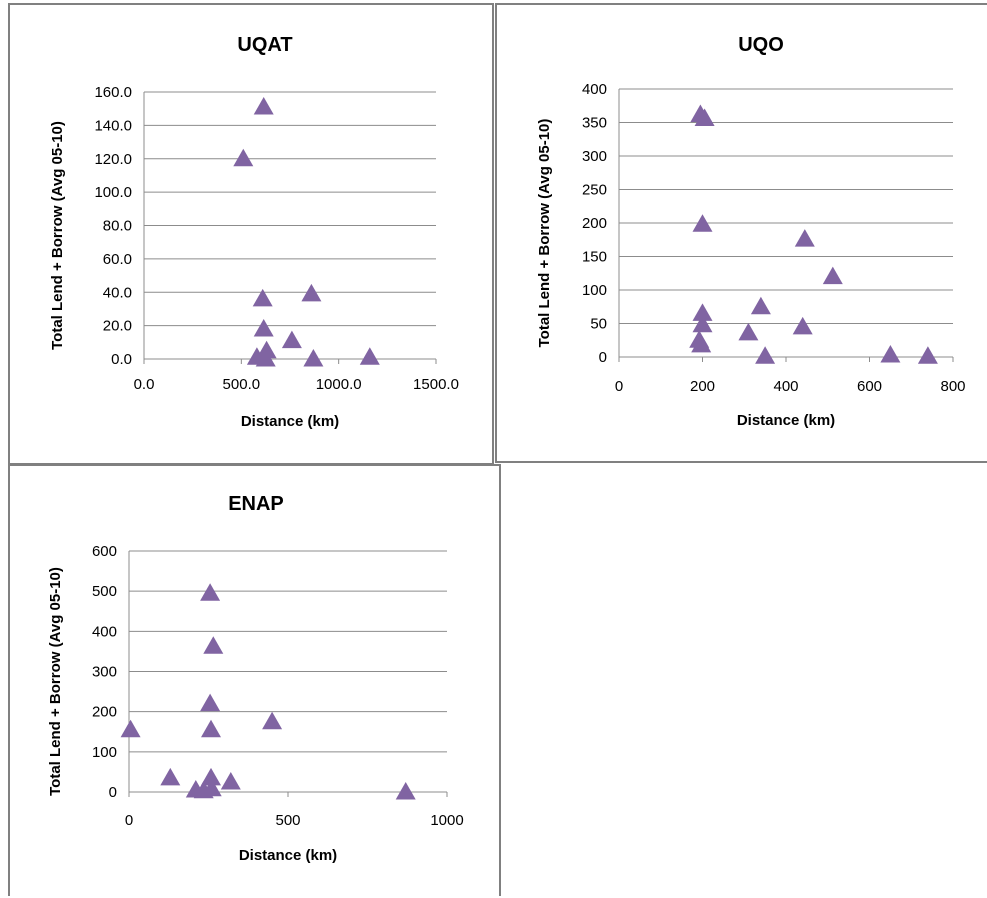 This screenshot has width=987, height=898. Describe the element at coordinates (113, 125) in the screenshot. I see `y-tick-label: 140.0` at that location.